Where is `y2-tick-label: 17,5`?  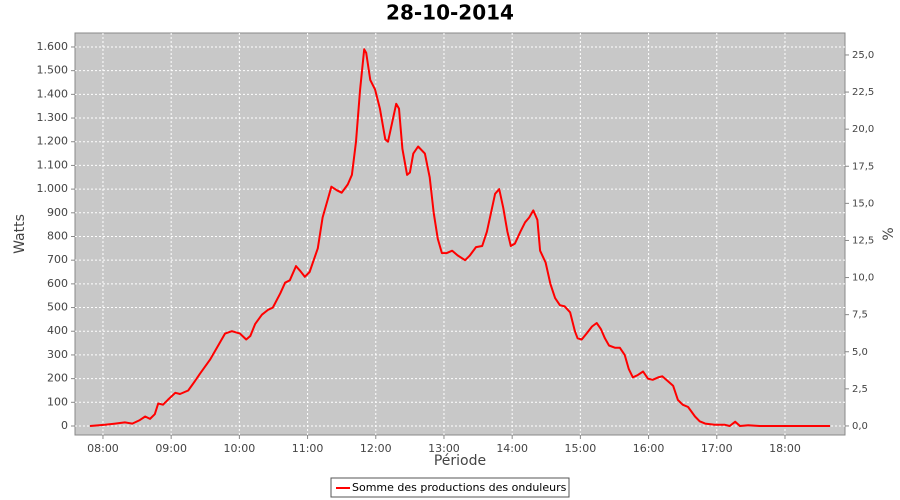 y2-tick-label: 17,5 is located at coordinates (863, 166).